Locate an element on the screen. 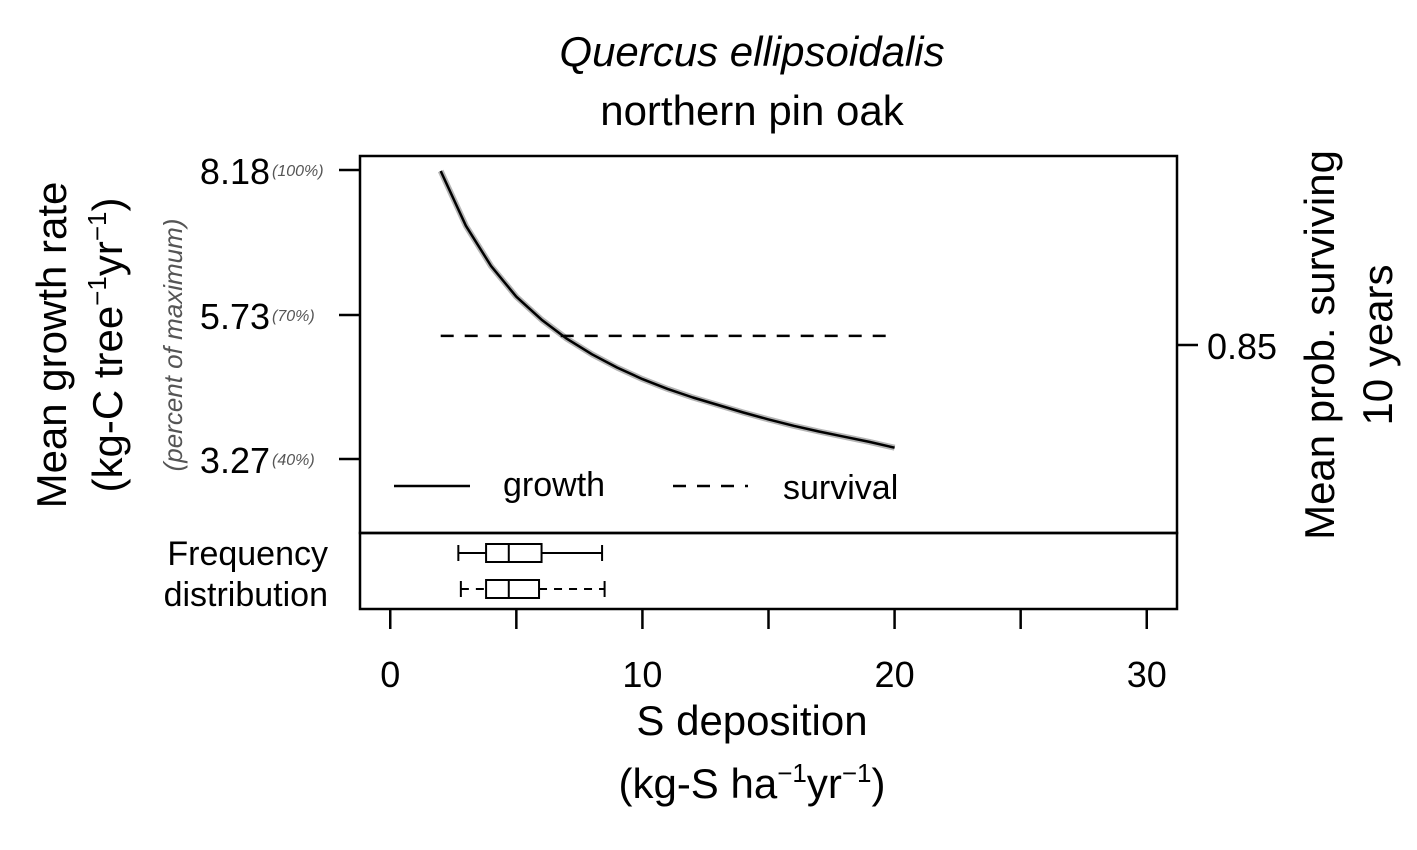  y-left-tick-label: 3.27 is located at coordinates (235, 460).